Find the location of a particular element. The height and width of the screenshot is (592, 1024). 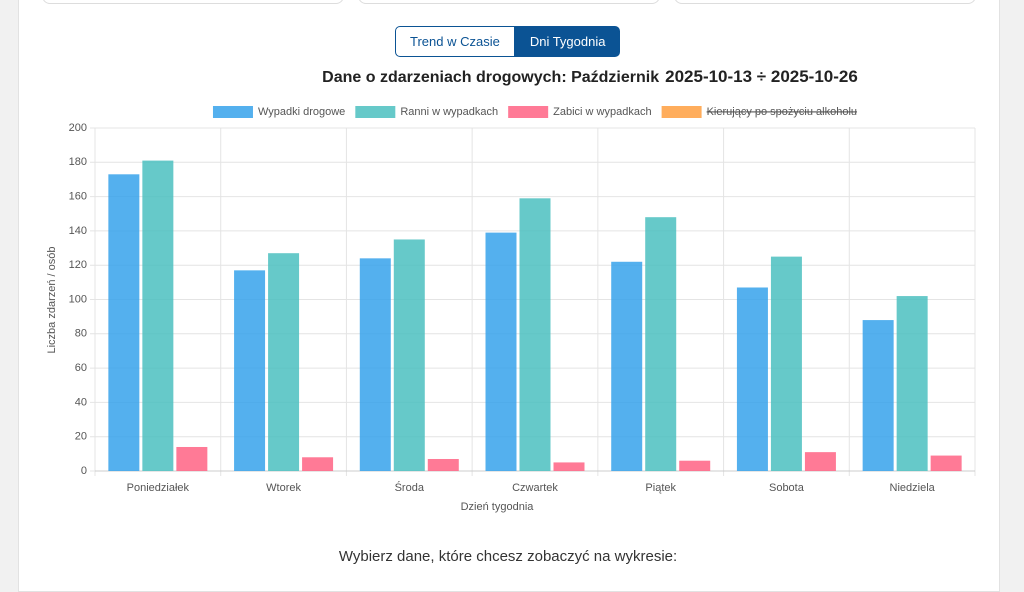

x-tick-label: Niedziela is located at coordinates (913, 488).